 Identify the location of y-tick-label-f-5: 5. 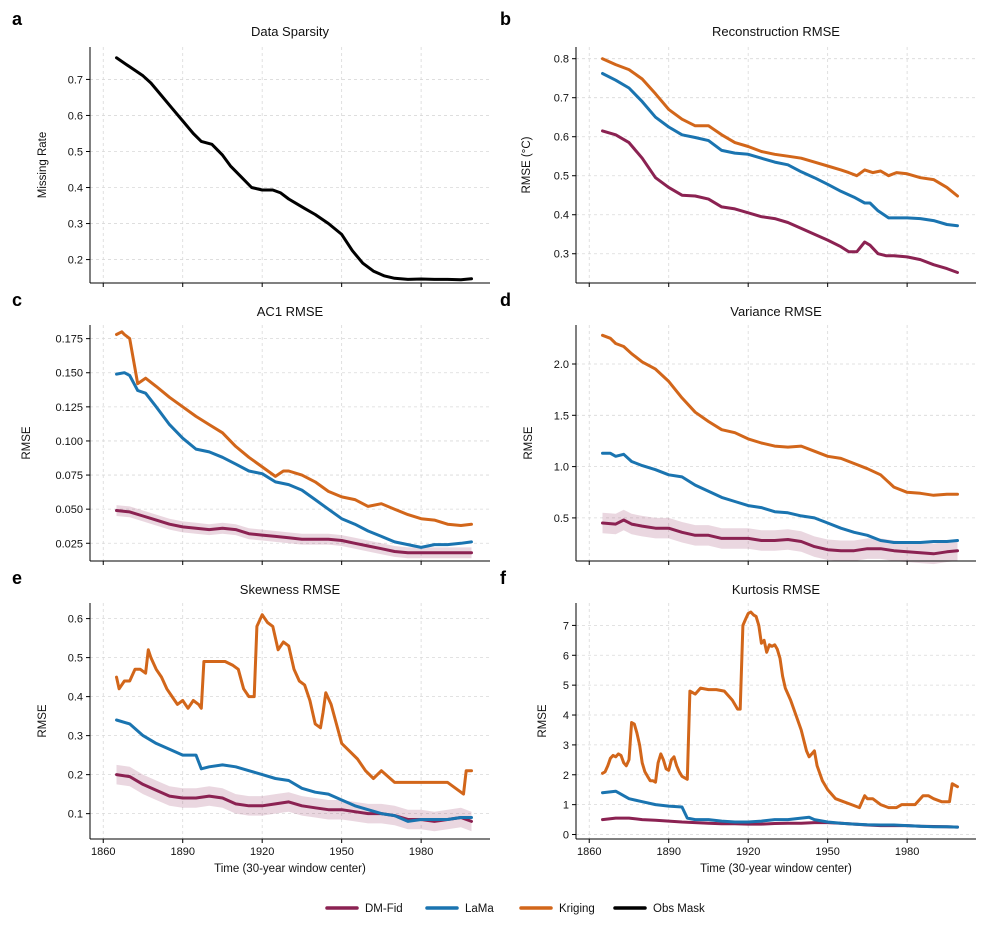
(566, 686).